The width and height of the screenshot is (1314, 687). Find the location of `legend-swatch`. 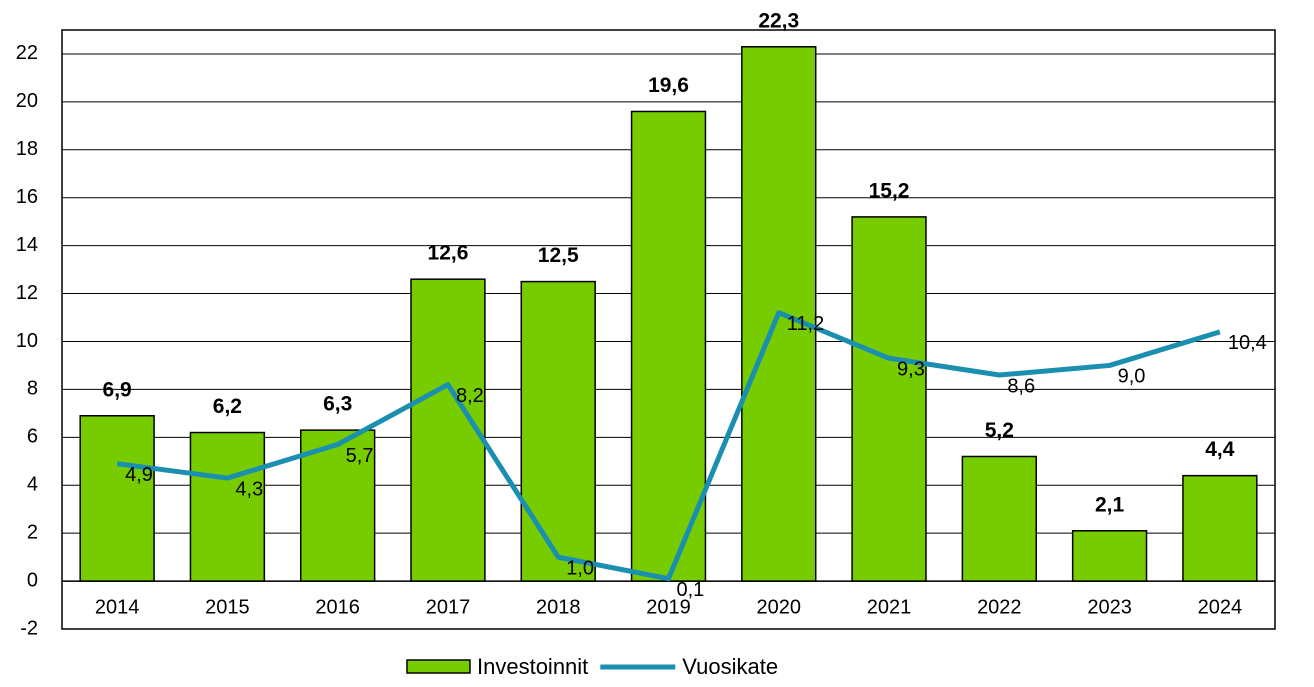

legend-swatch is located at coordinates (438, 666).